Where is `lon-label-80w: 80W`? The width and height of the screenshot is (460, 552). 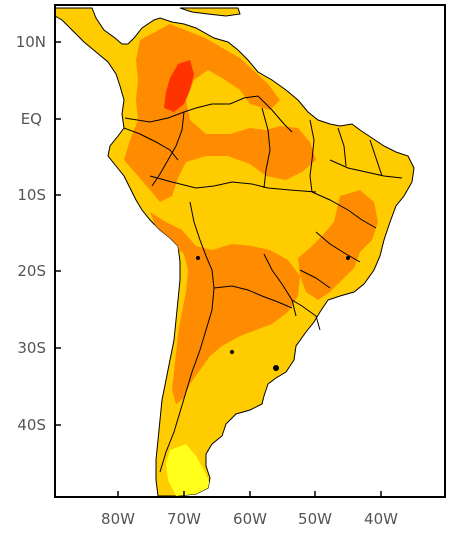
lon-label-80w: 80W is located at coordinates (118, 519).